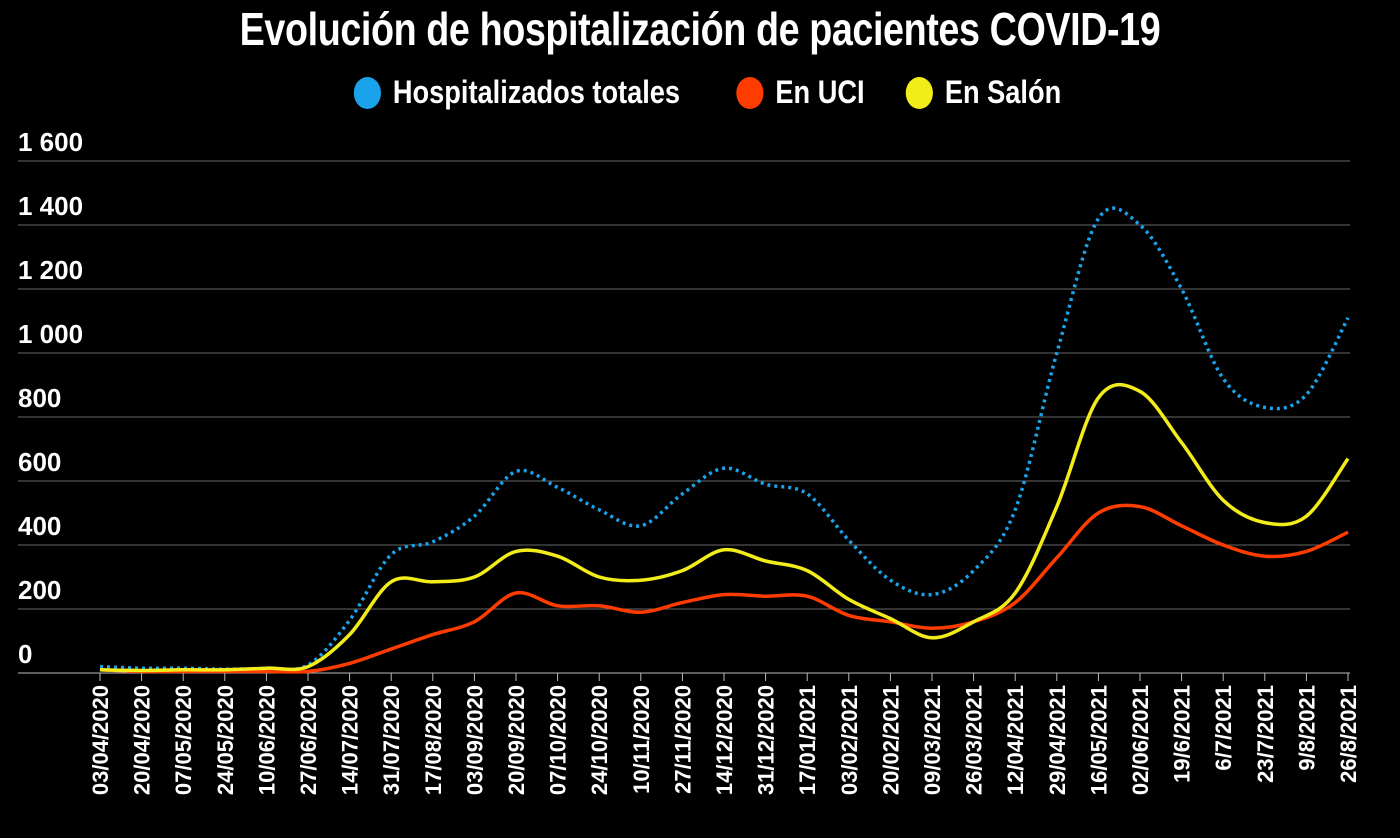  Describe the element at coordinates (1182, 734) in the screenshot. I see `x-tick-label: 19/6/2021` at that location.